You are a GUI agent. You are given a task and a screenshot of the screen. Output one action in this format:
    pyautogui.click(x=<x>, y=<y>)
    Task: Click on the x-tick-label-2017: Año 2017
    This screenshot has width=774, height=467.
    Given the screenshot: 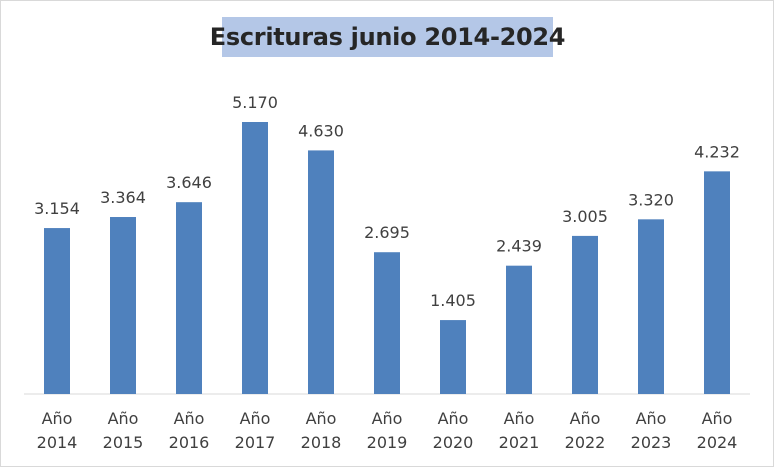 What is the action you would take?
    pyautogui.click(x=255, y=430)
    